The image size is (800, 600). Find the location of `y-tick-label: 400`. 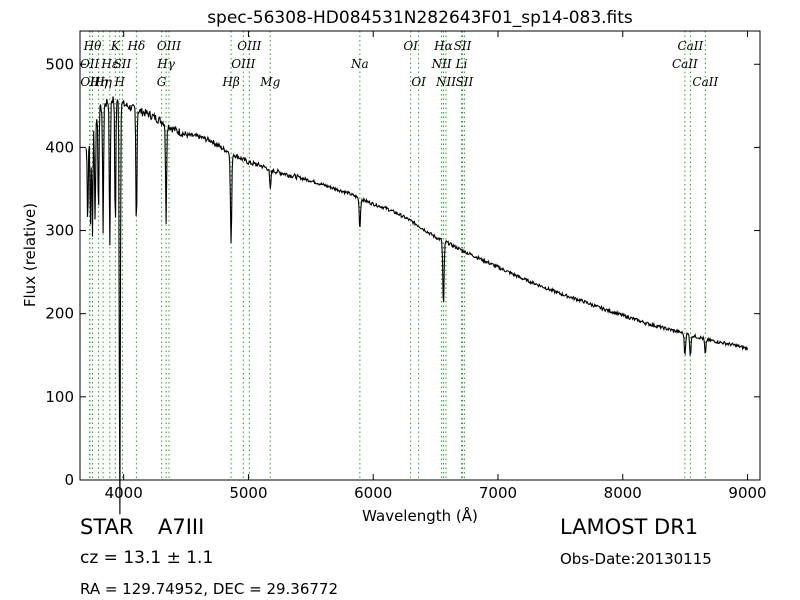

y-tick-label: 400 is located at coordinates (59, 147).